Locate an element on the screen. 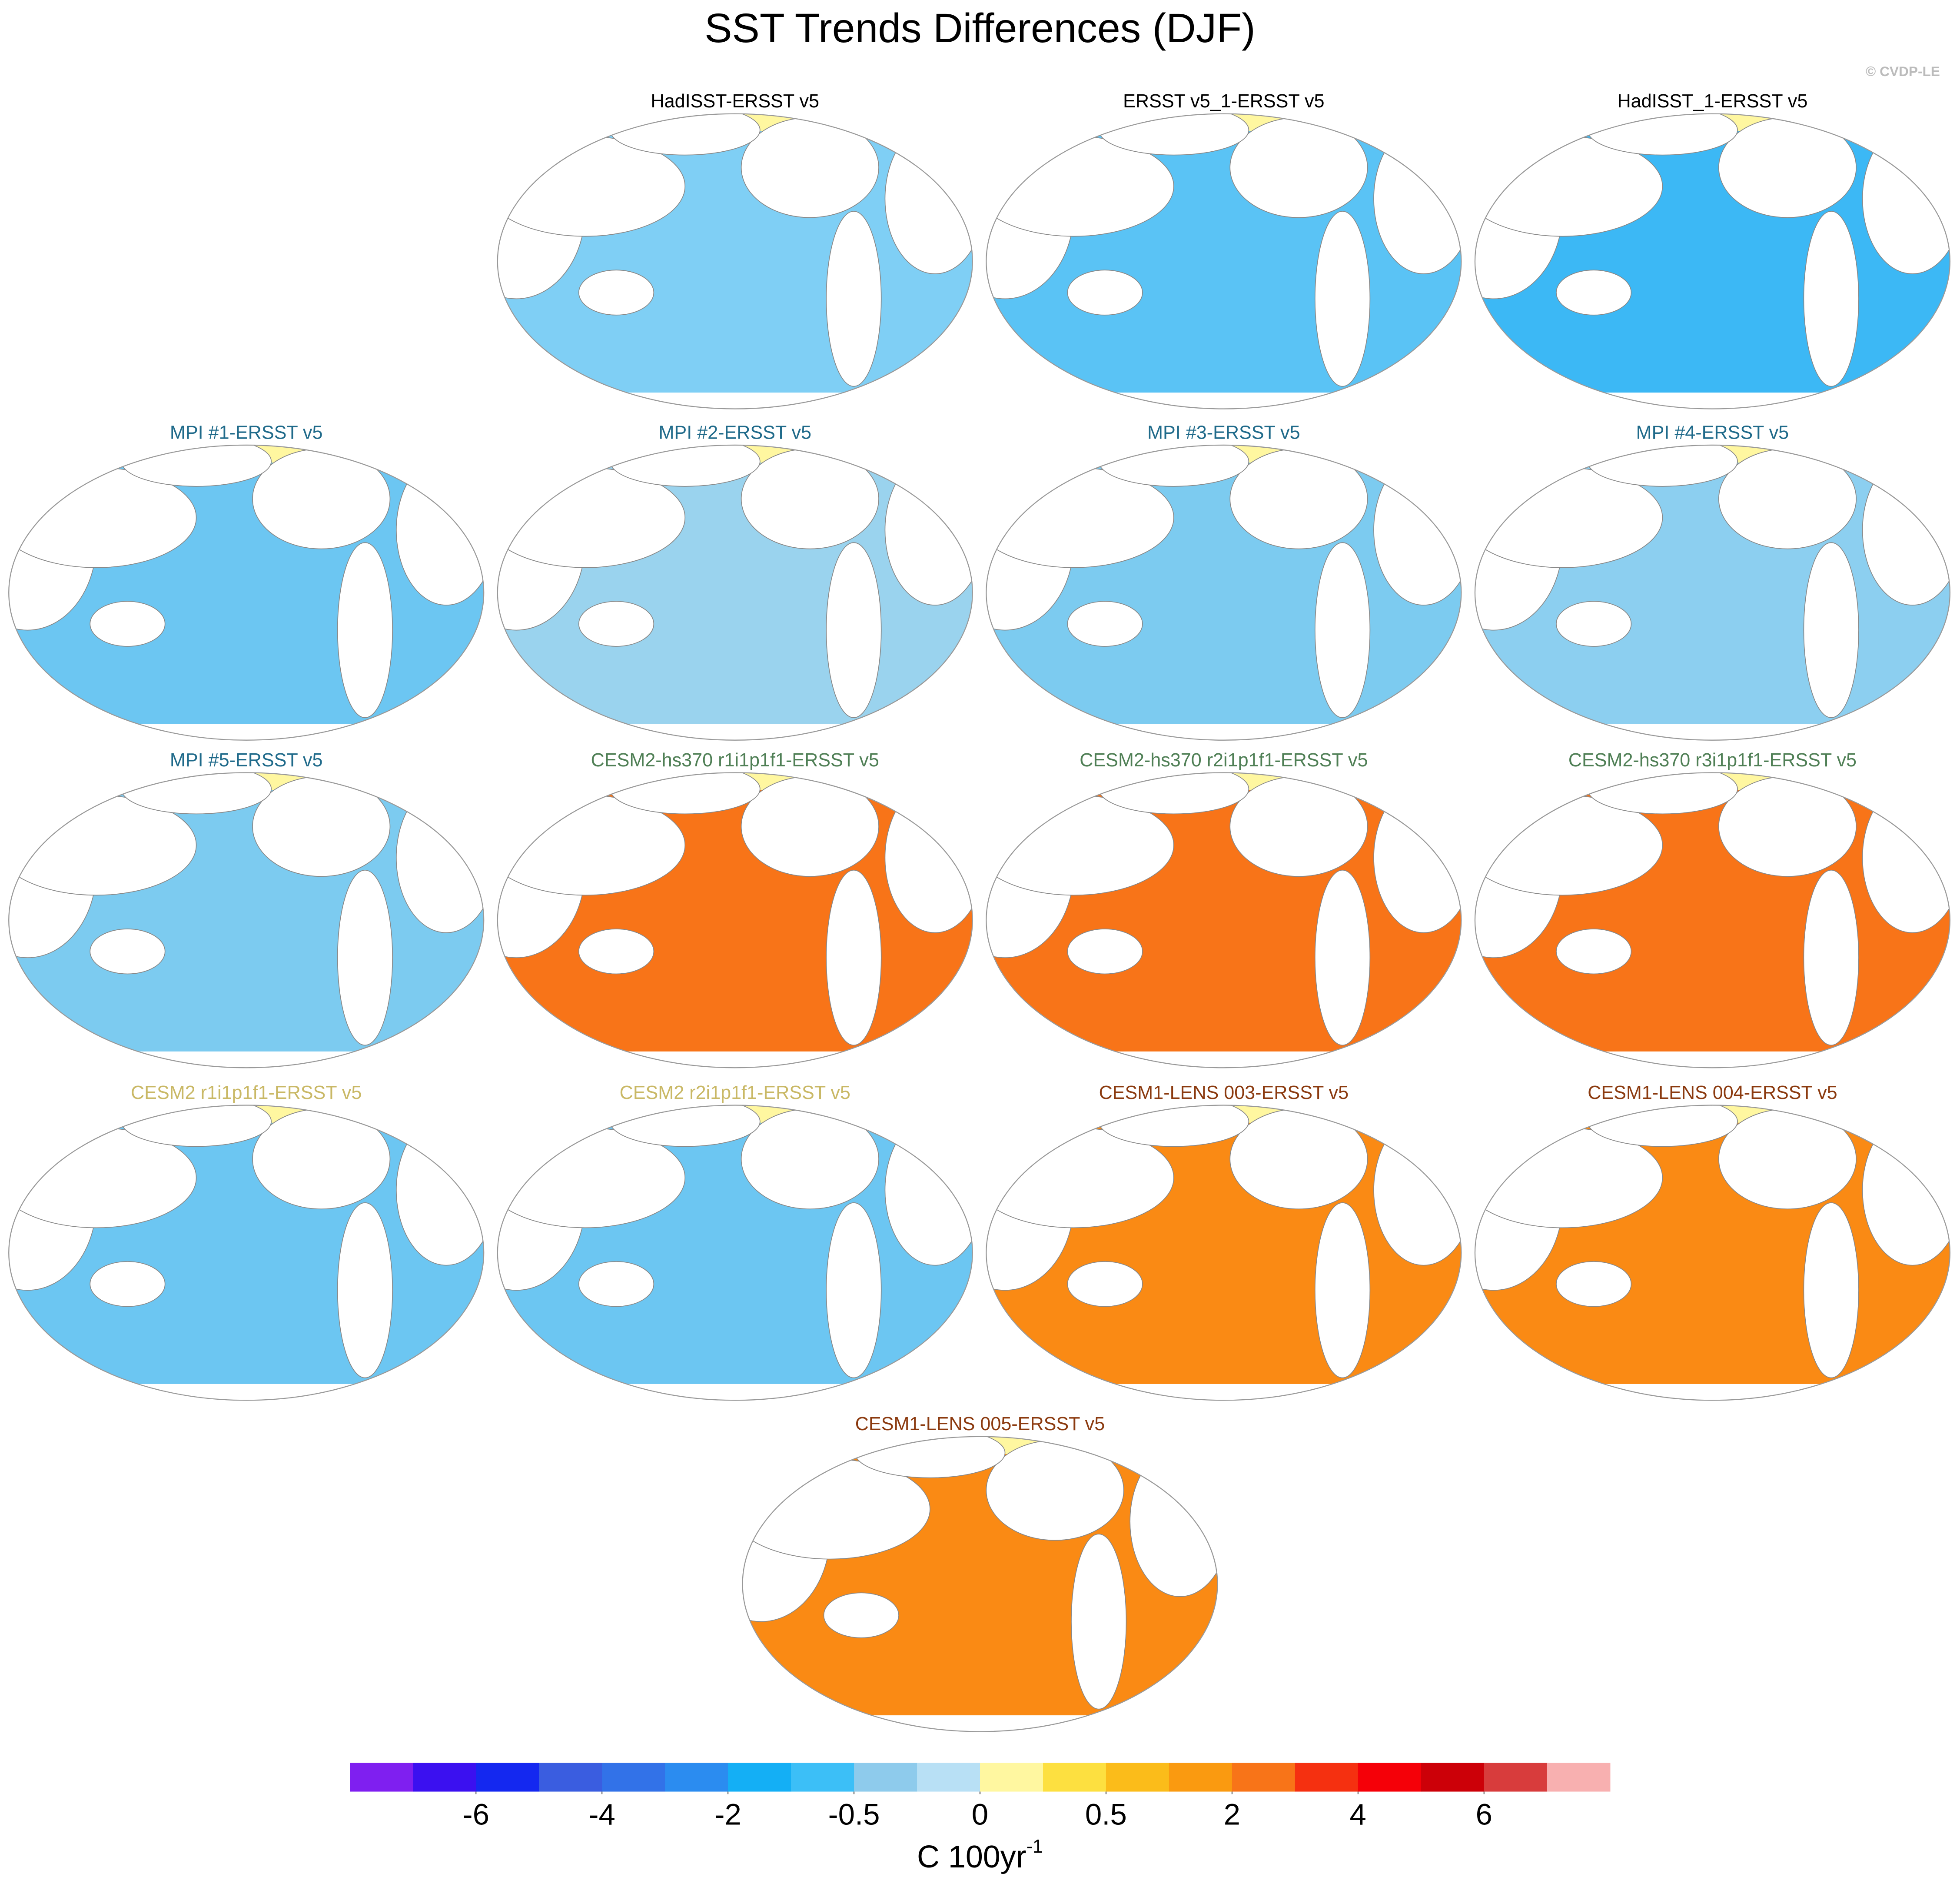  panel-title: HadISST_1-ERSST v5 is located at coordinates (1713, 101).